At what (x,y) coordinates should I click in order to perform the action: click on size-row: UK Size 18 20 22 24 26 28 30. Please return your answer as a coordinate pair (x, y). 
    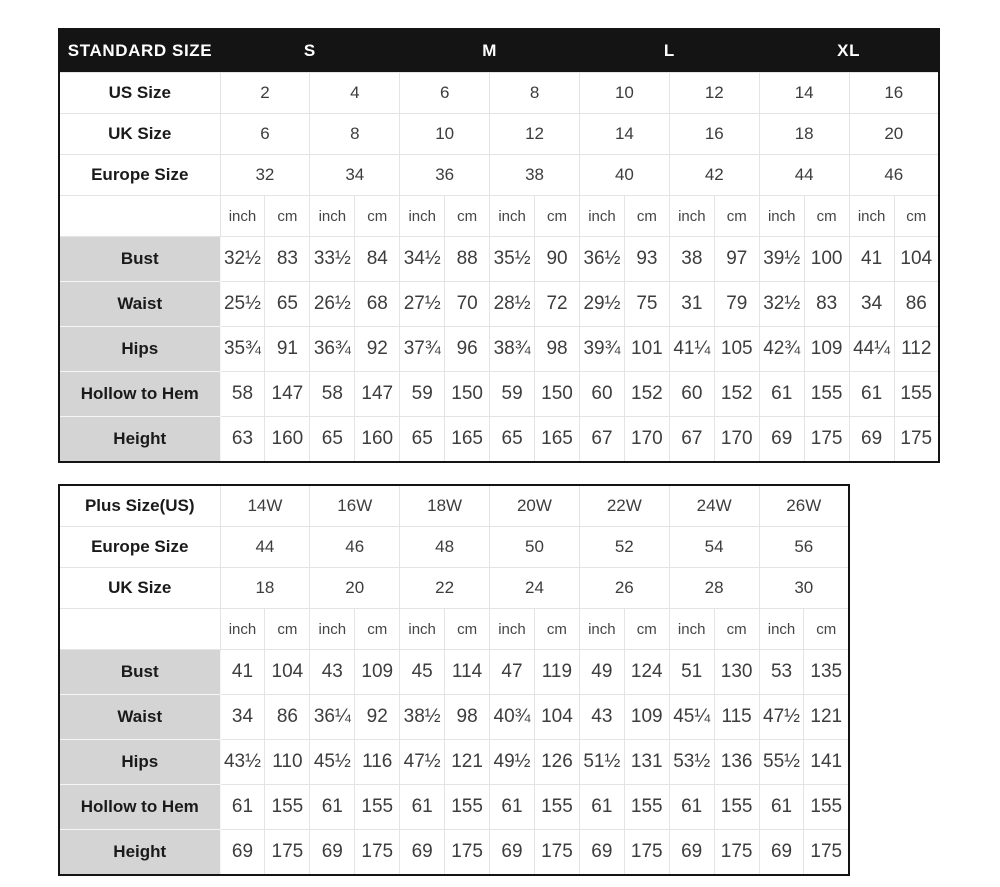
    Looking at the image, I should click on (454, 588).